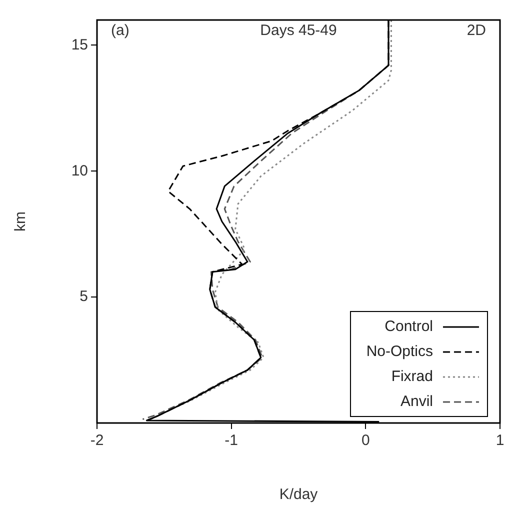 This screenshot has width=508, height=508. What do you see at coordinates (416, 401) in the screenshot?
I see `legend-label: Anvil` at bounding box center [416, 401].